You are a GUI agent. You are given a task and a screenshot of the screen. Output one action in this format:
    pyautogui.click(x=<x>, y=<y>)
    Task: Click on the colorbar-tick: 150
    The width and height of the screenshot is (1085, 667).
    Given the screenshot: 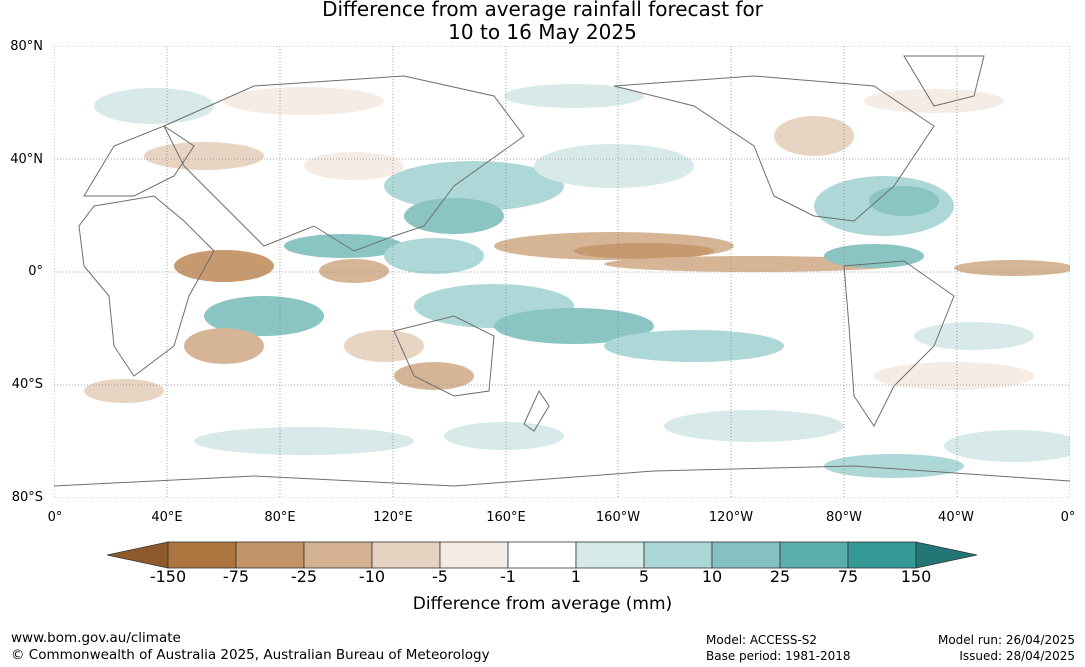 What is the action you would take?
    pyautogui.click(x=916, y=576)
    